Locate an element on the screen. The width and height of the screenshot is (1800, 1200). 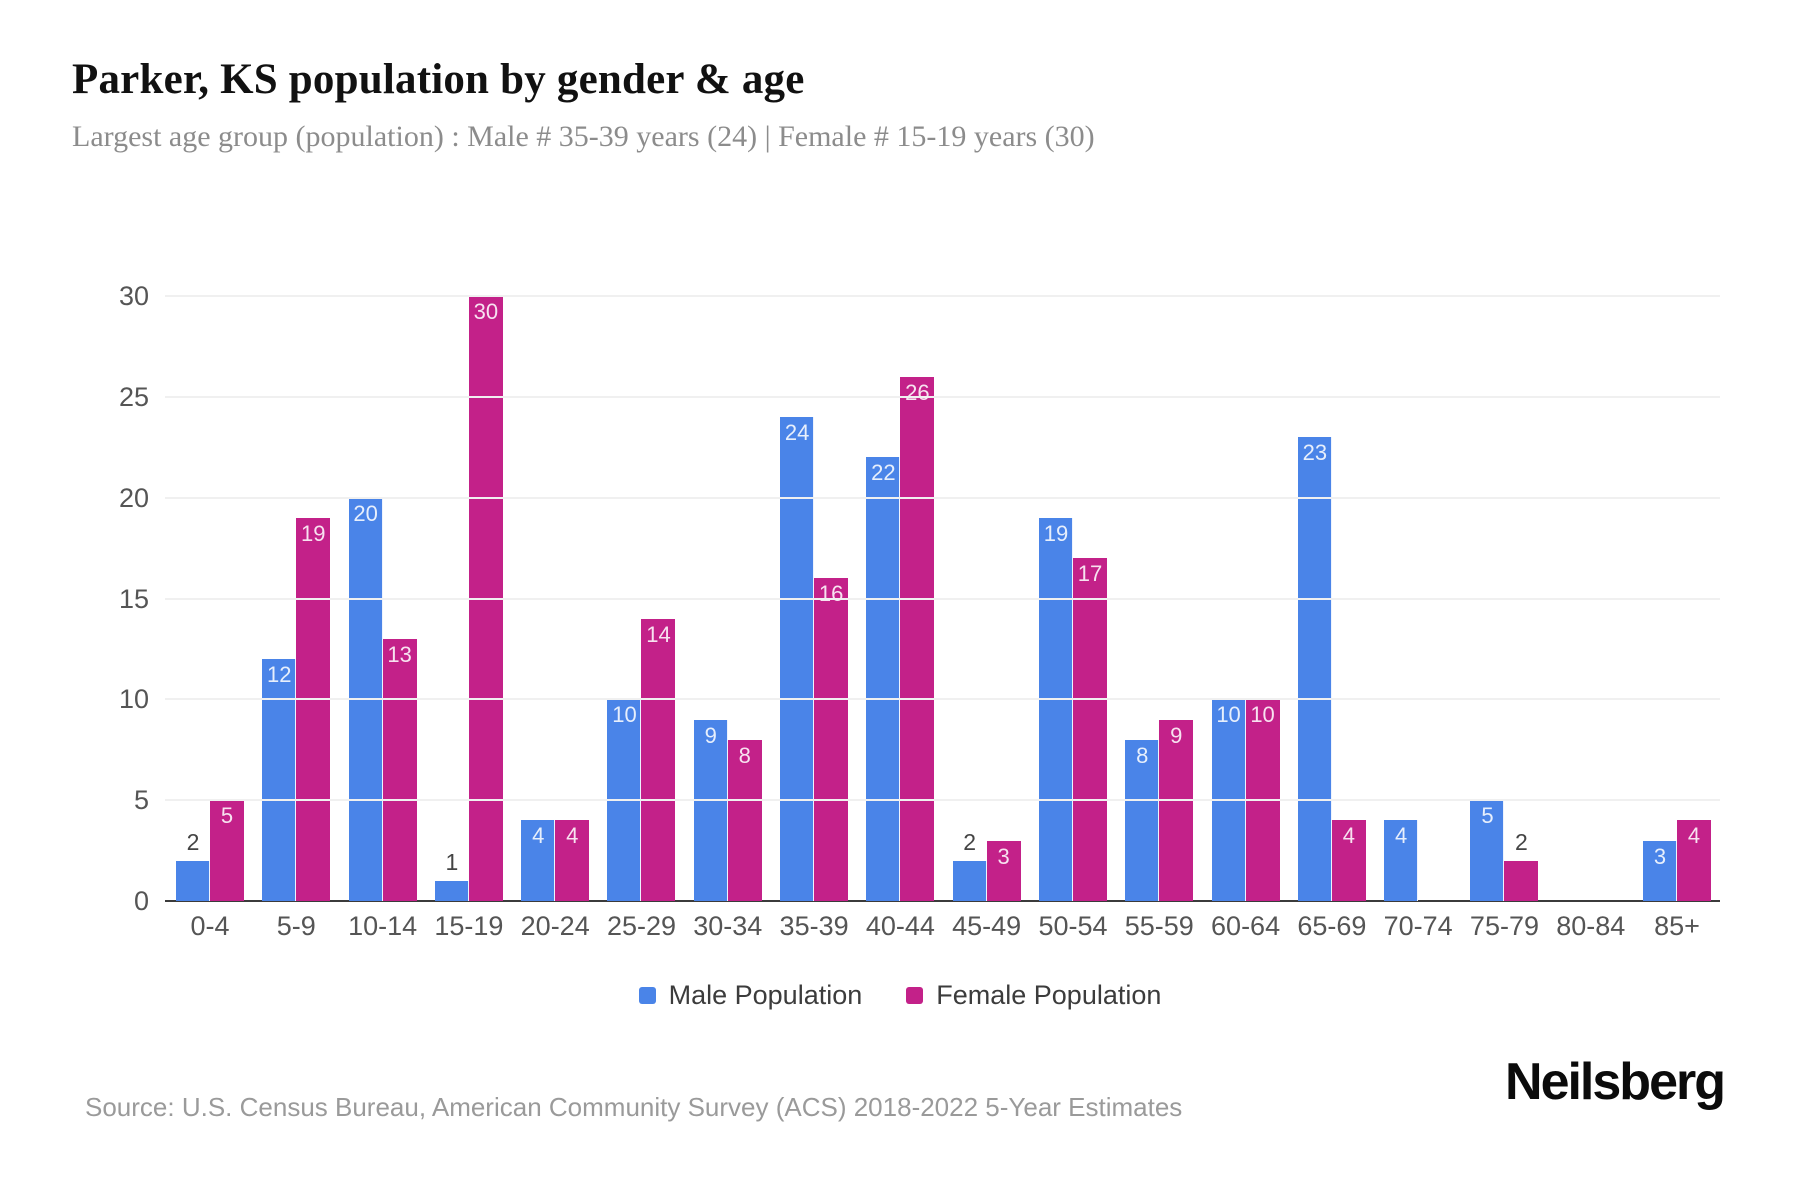
x-axis-category-label: 85+ is located at coordinates (1677, 926).